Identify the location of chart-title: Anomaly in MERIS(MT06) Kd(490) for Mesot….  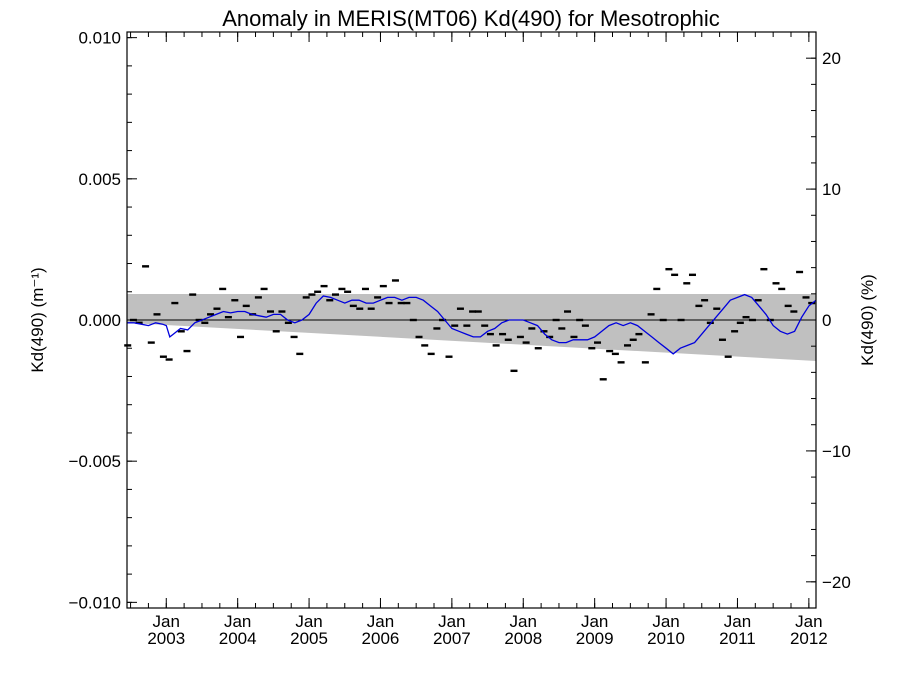
(471, 18).